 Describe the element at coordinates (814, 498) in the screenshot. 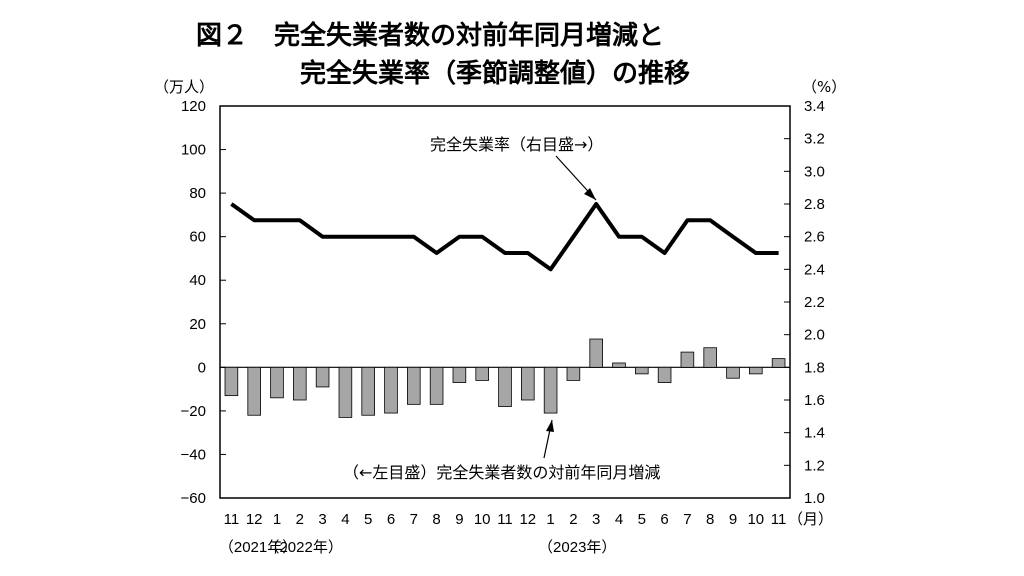

I see `right-tick-label: 1.0` at that location.